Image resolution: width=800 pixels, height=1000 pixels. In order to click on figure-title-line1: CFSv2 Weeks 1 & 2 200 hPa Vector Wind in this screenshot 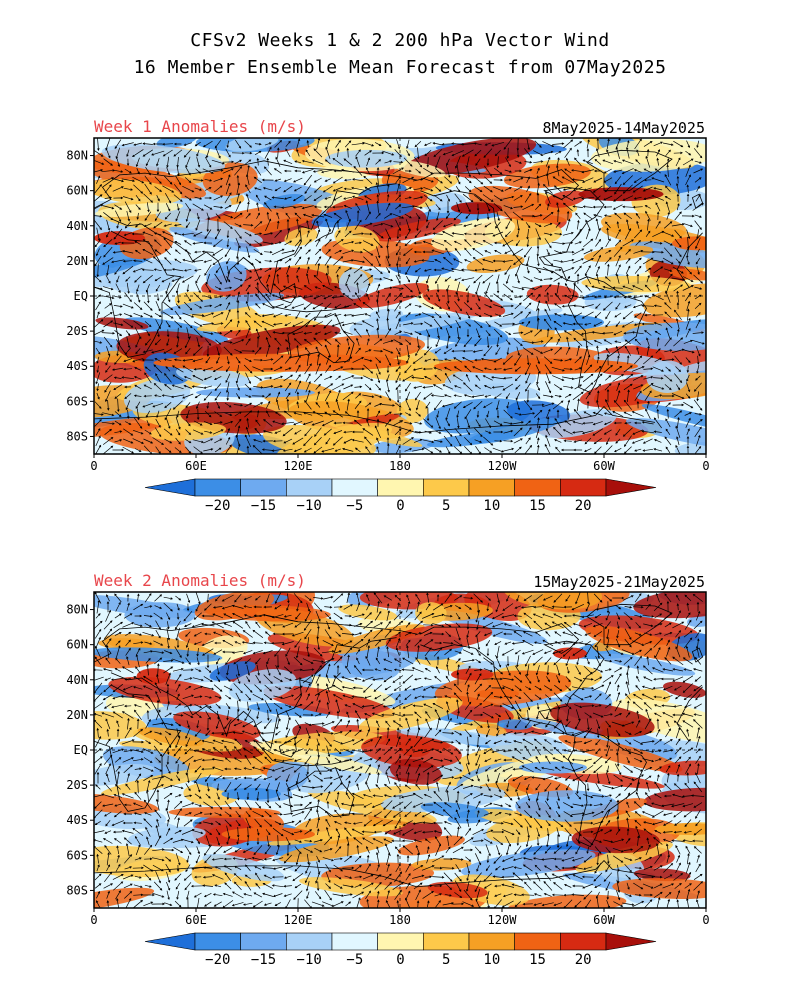, I will do `click(400, 40)`.